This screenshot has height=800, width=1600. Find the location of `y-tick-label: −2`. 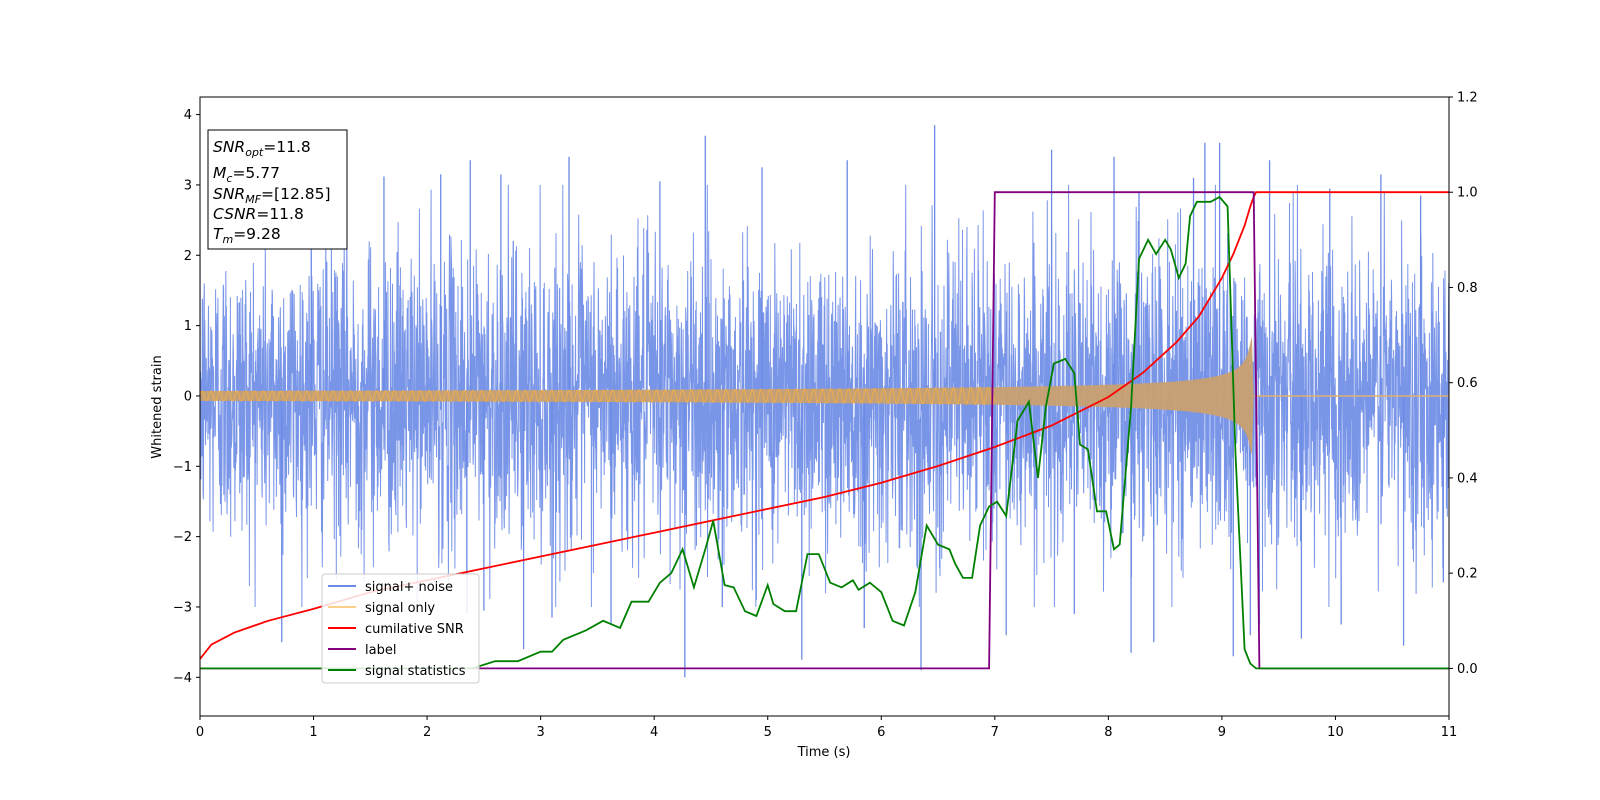

y-tick-label: −2 is located at coordinates (182, 537).